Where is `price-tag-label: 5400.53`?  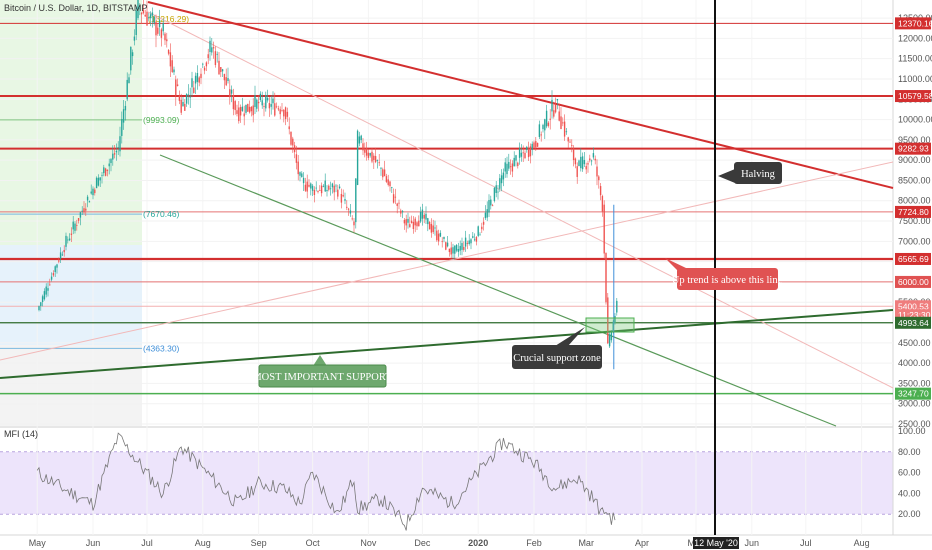 price-tag-label: 5400.53 is located at coordinates (913, 306).